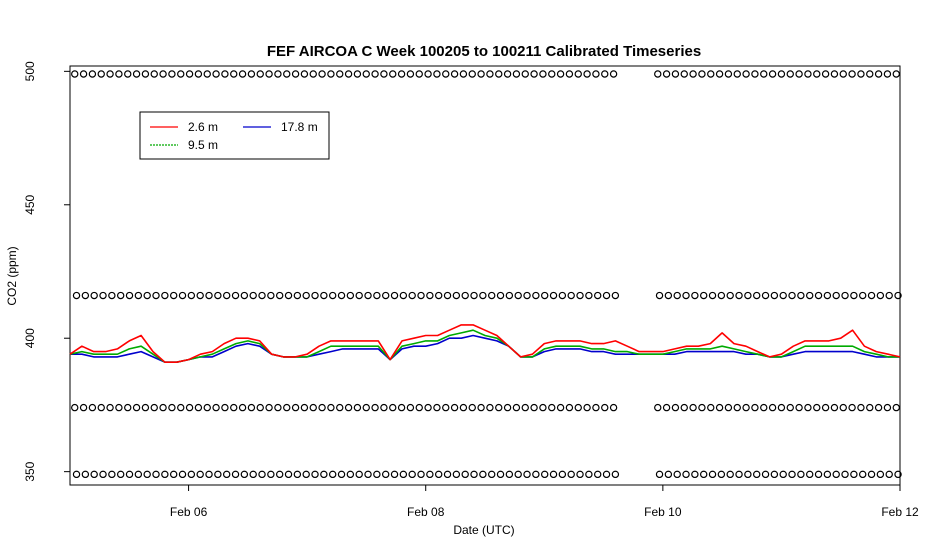 The image size is (936, 540). Describe the element at coordinates (234, 135) in the screenshot. I see `legend-box` at that location.